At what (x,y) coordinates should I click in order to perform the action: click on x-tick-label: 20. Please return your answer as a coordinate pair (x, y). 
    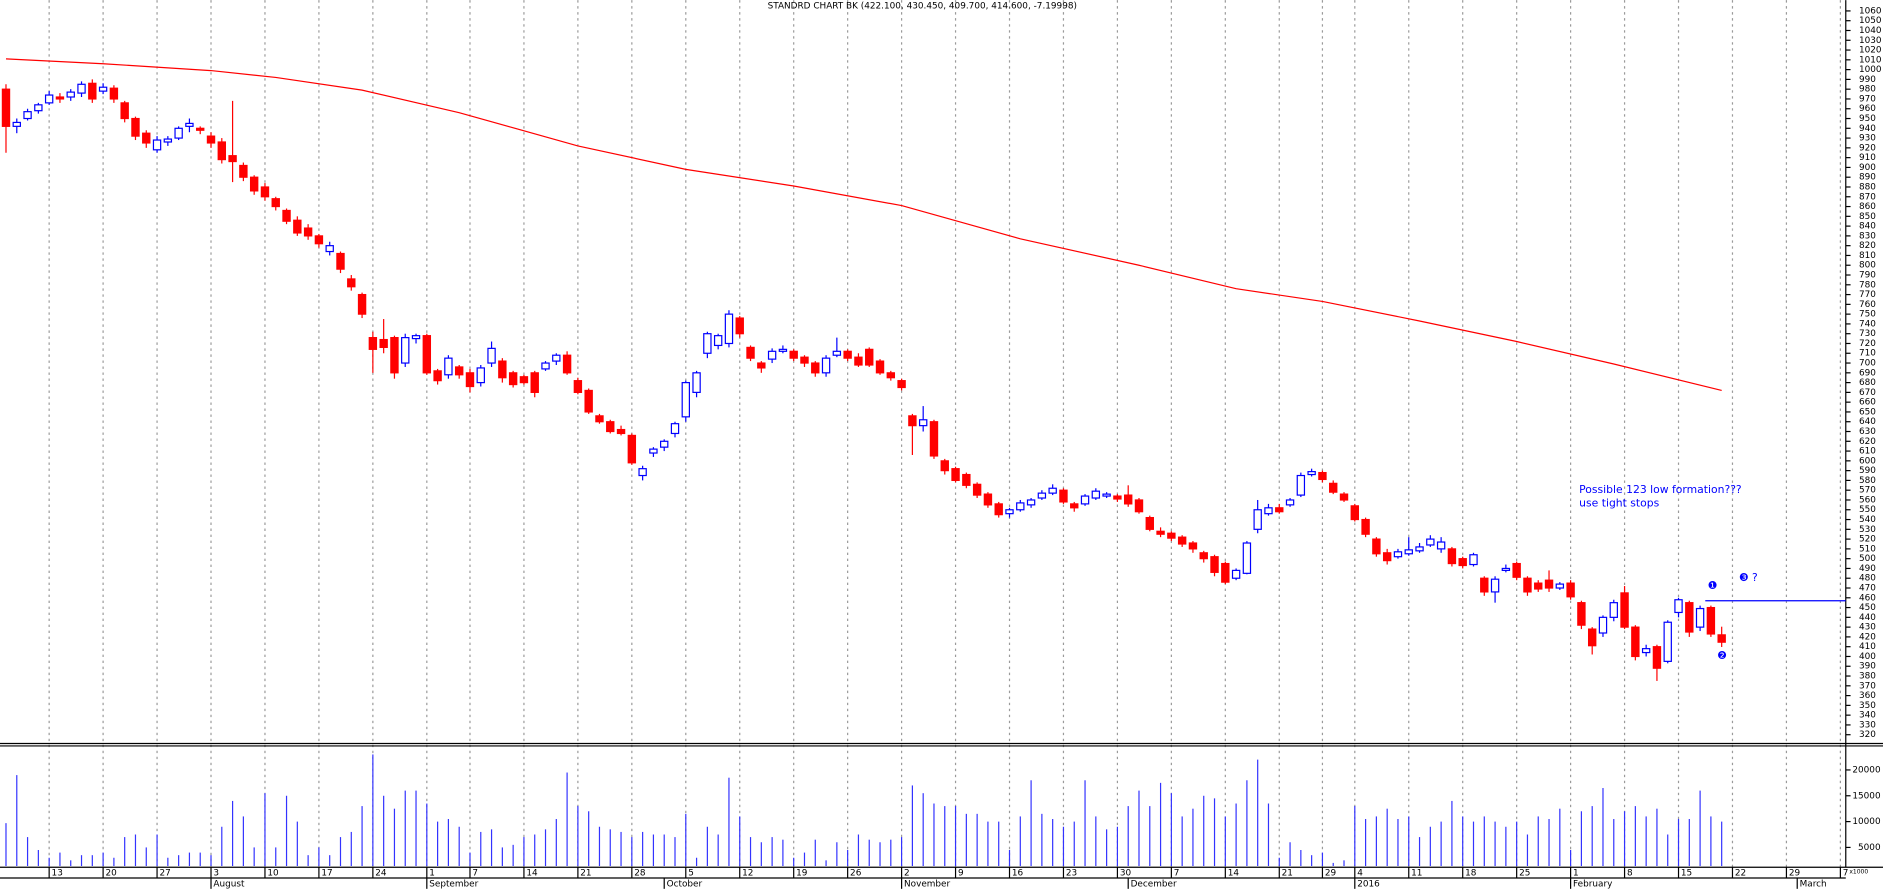
    Looking at the image, I should click on (112, 874).